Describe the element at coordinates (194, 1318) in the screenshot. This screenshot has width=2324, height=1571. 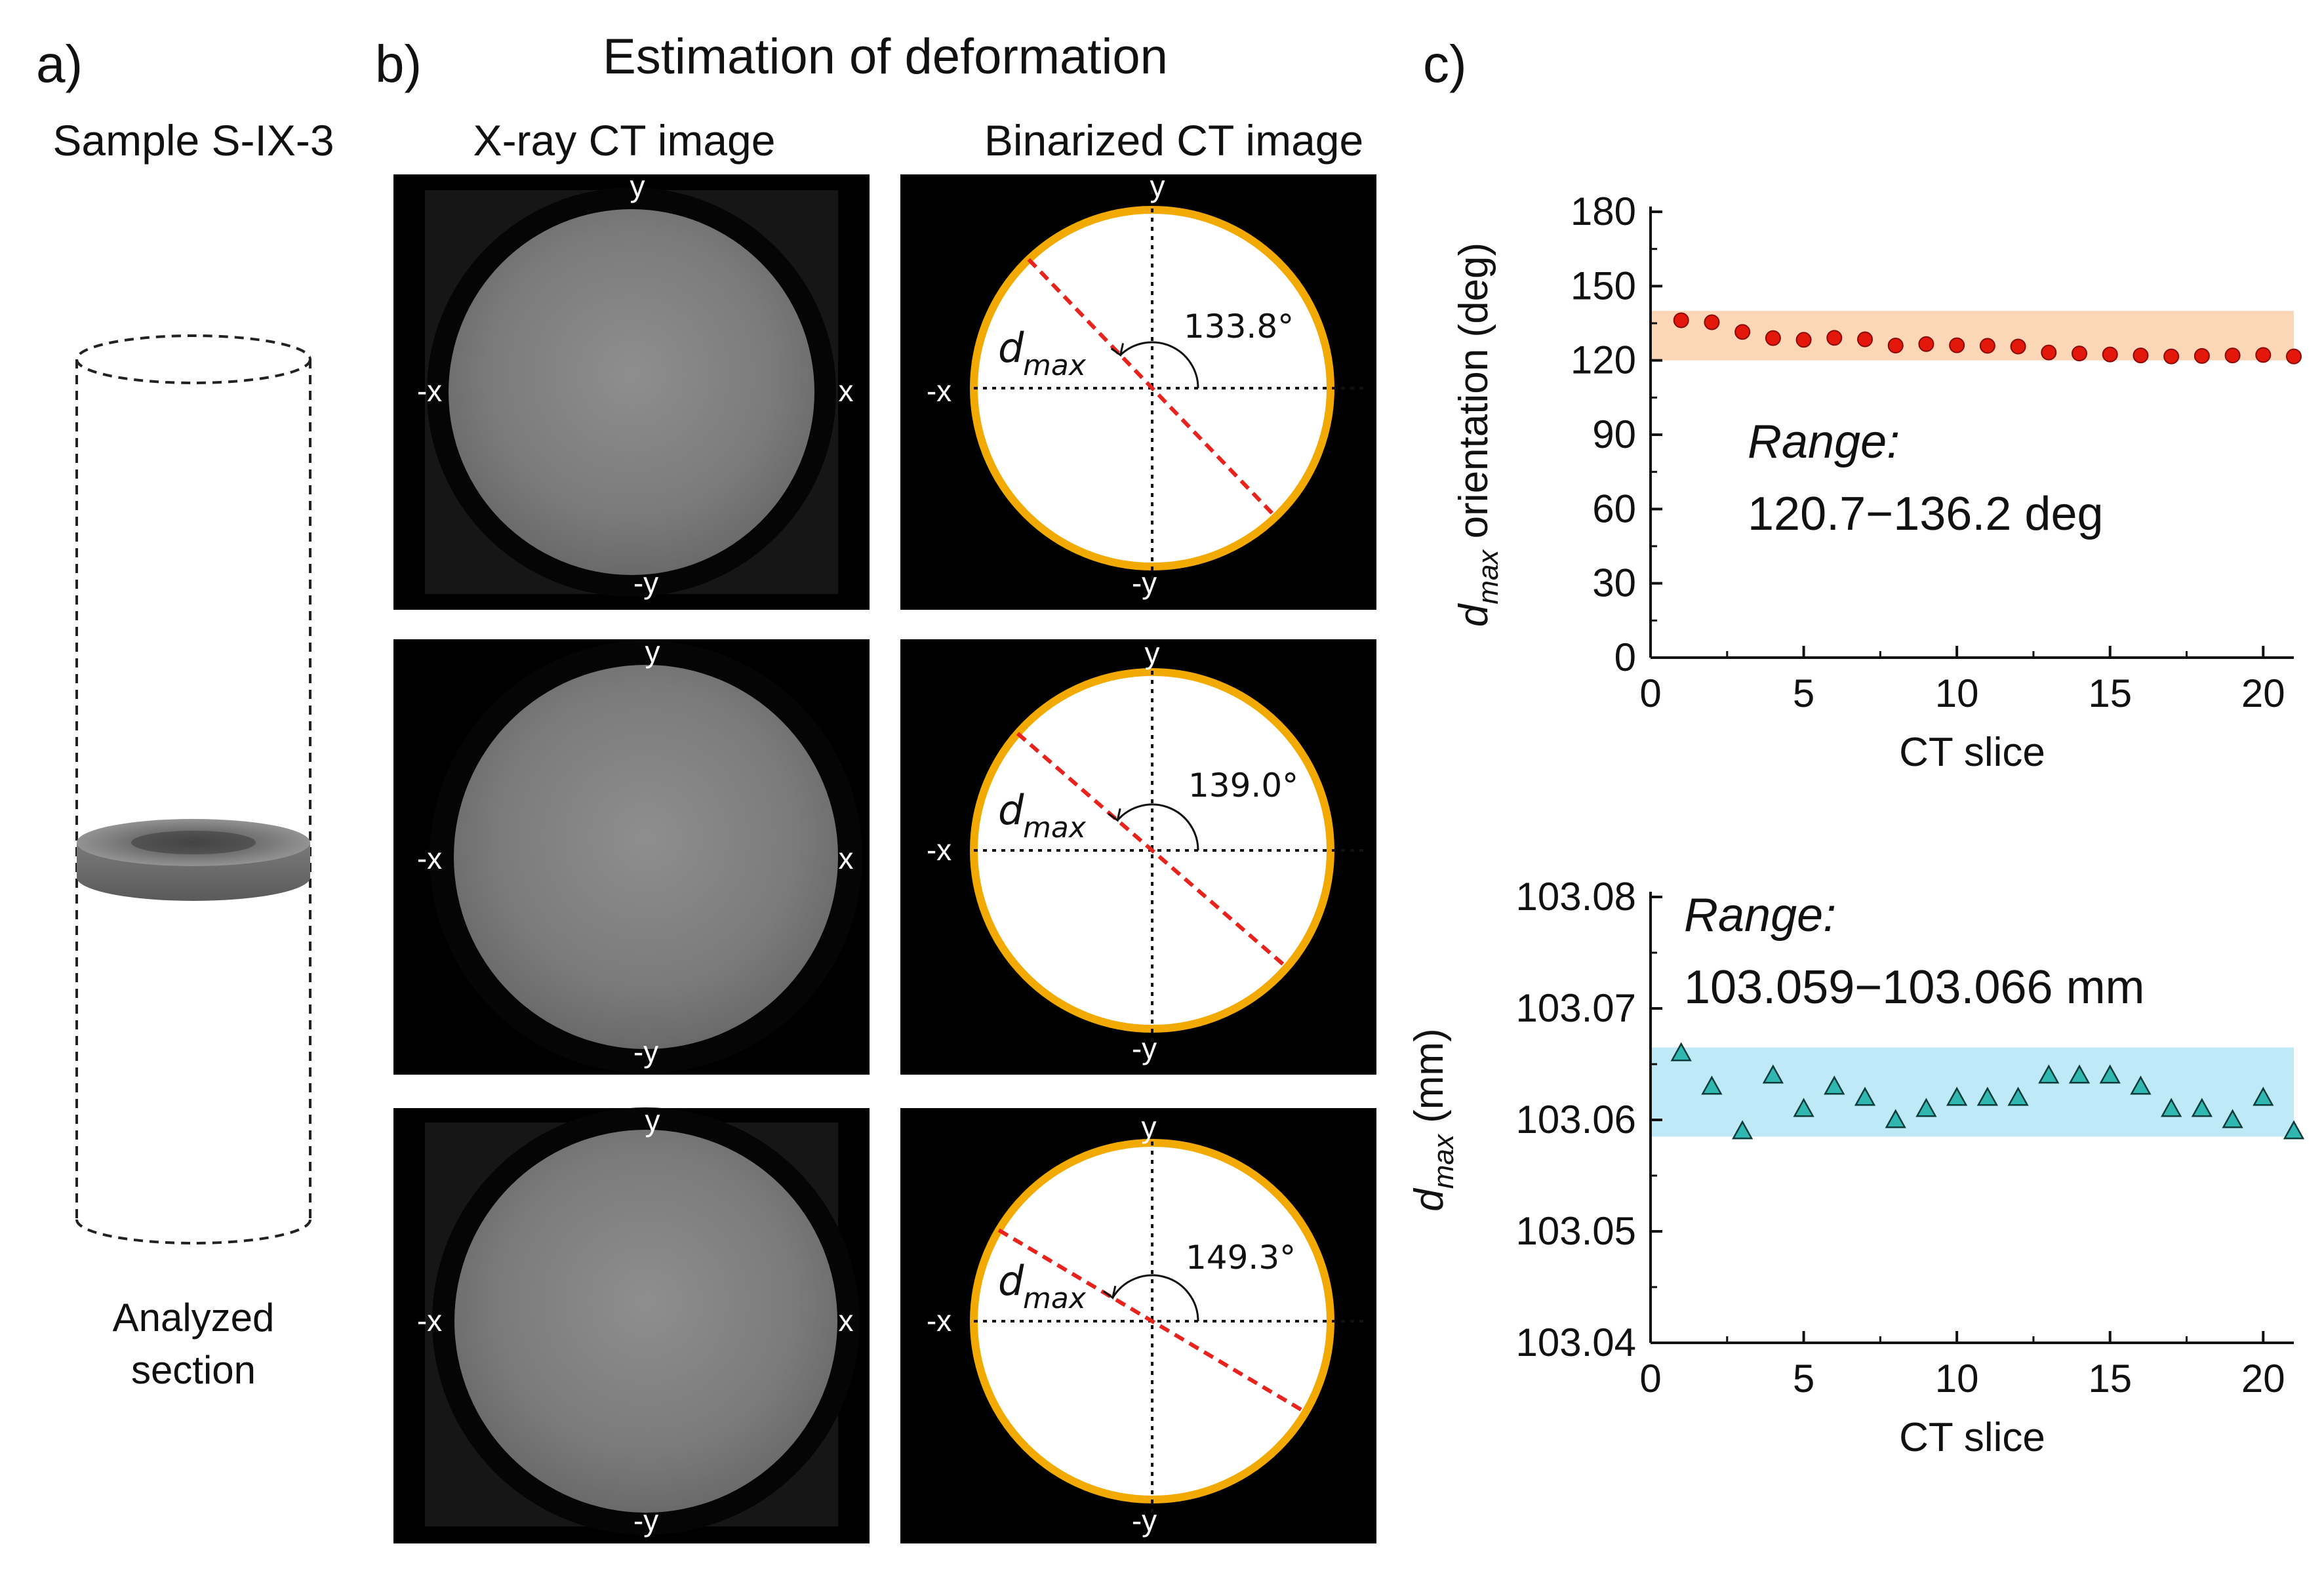
I see `analyzed-caption-line1: Analyzed` at that location.